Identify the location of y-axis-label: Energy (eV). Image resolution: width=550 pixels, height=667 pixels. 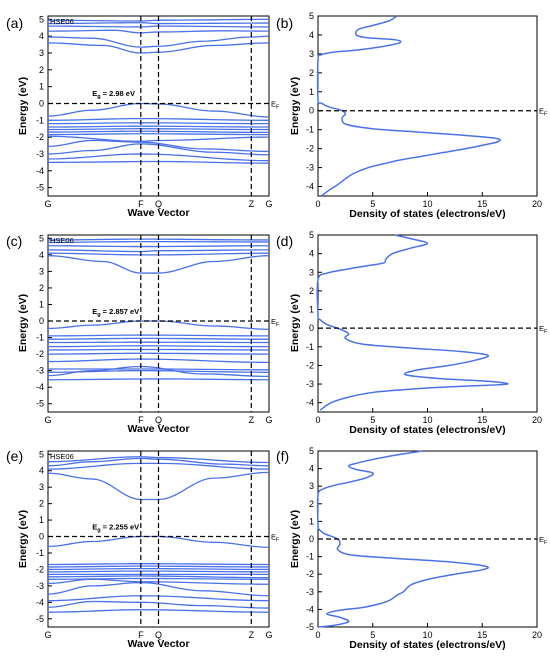
(23, 106).